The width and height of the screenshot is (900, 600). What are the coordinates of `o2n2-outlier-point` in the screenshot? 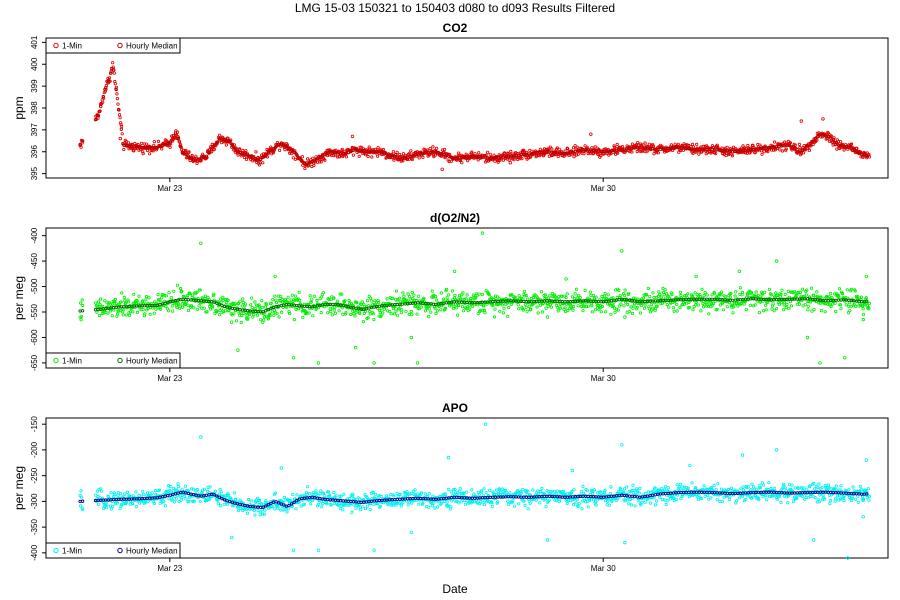 It's located at (417, 363).